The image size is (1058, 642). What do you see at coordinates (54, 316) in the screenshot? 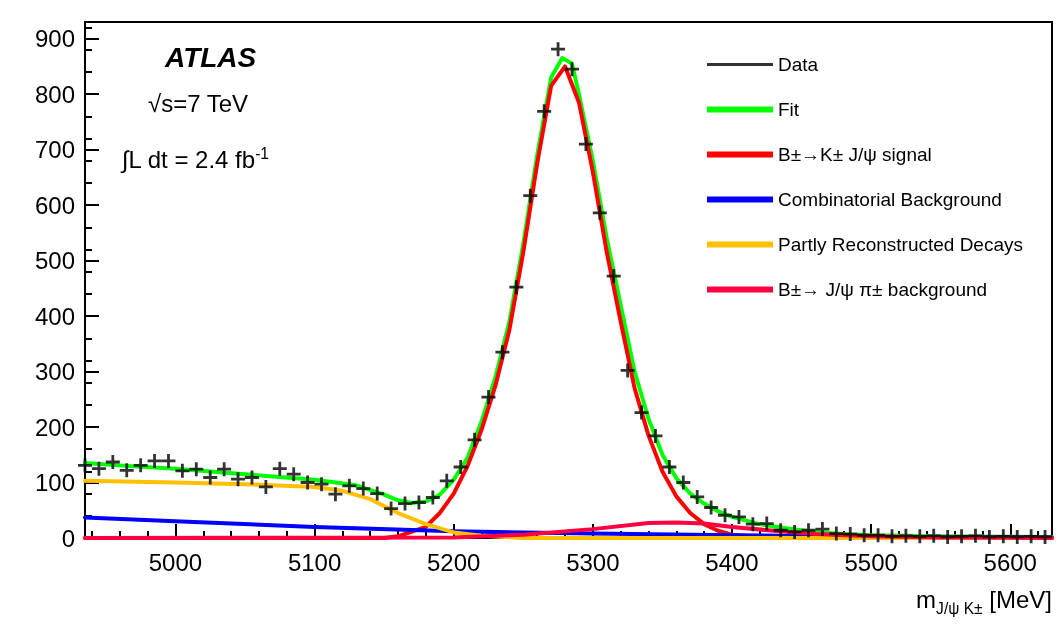
I see `y-tick-label: 400` at bounding box center [54, 316].